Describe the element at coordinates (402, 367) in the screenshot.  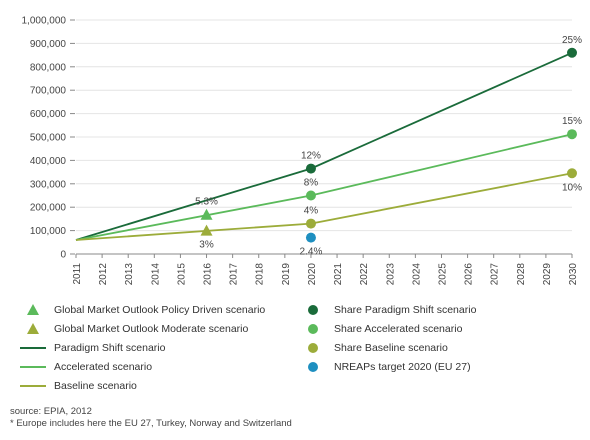
I see `legend-label: NREAPs target 2020 (EU 27)` at that location.